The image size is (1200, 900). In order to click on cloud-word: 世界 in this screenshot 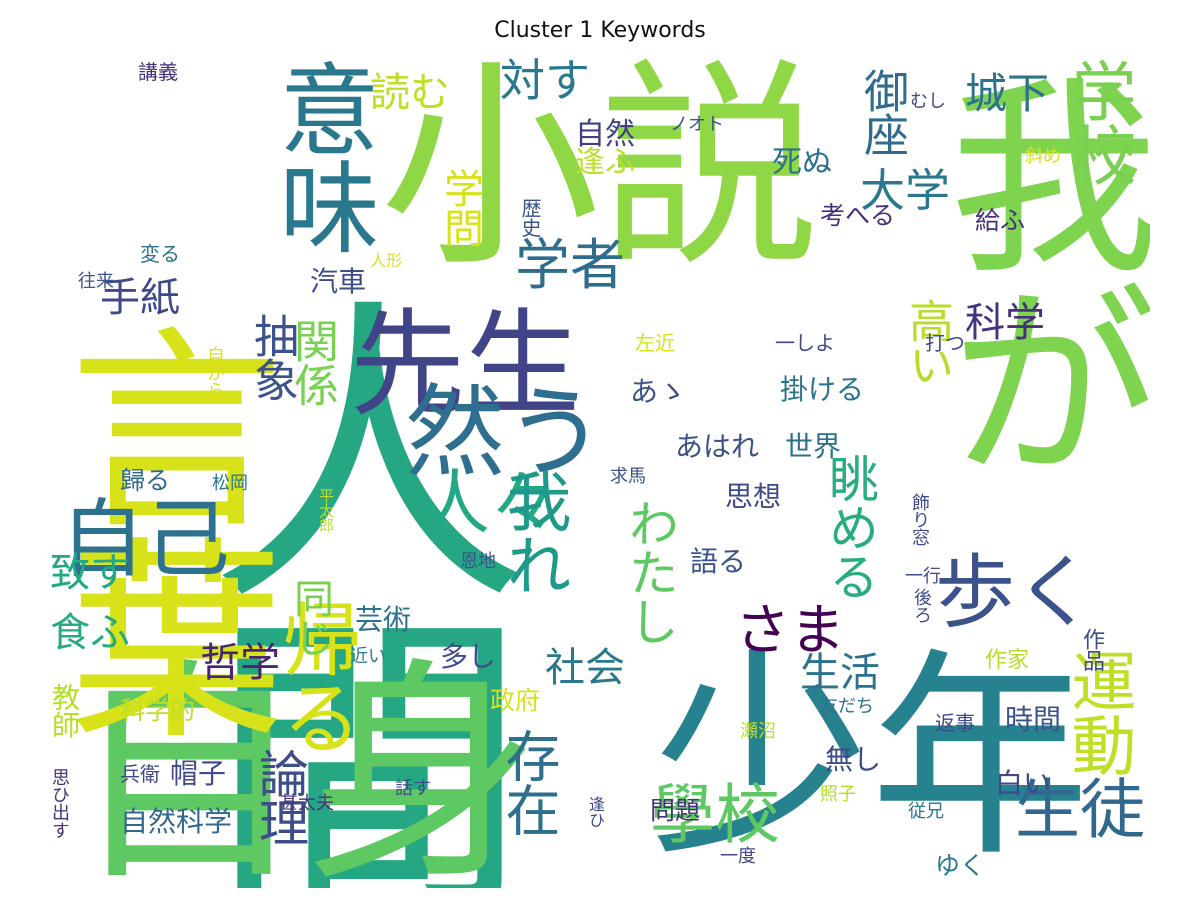, I will do `click(813, 446)`.